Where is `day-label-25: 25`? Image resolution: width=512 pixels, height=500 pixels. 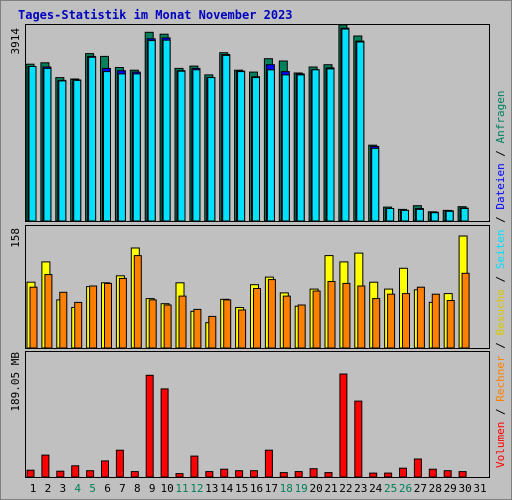 day-label-25: 25 is located at coordinates (390, 488).